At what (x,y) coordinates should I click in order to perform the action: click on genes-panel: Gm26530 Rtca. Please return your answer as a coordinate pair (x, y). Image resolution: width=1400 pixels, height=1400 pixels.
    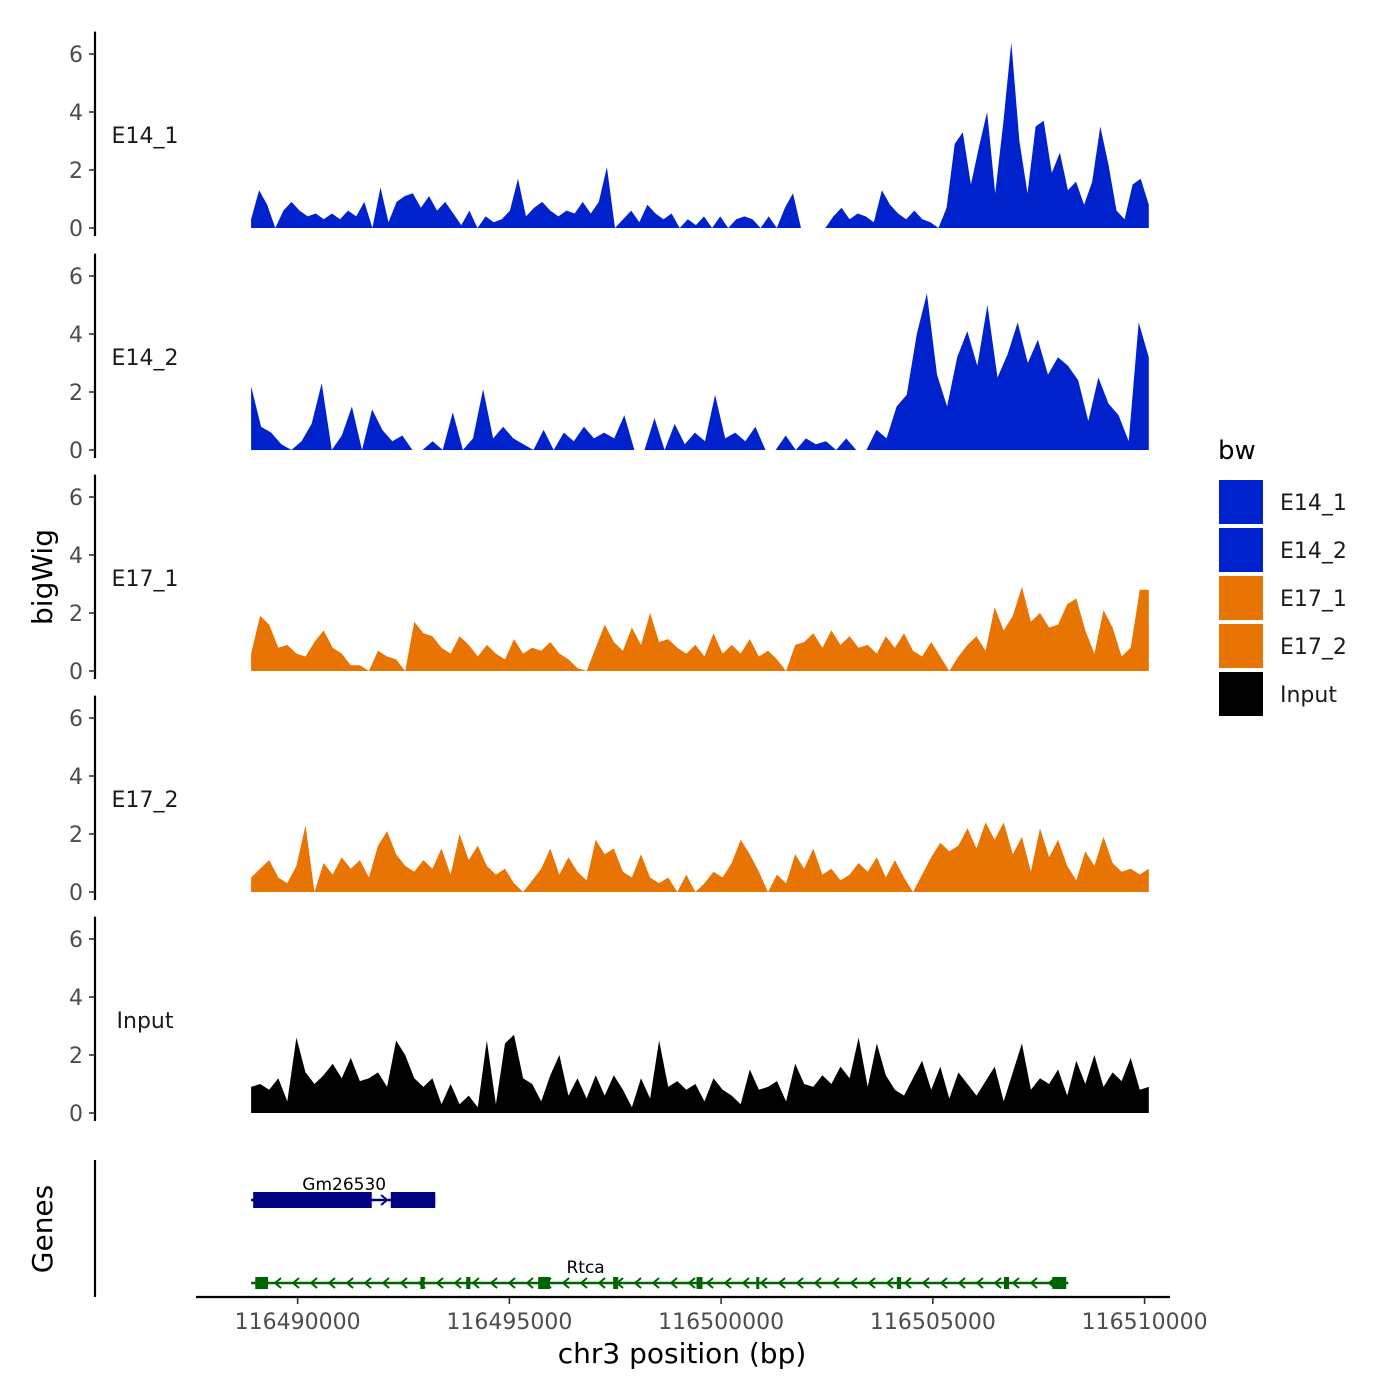
    Looking at the image, I should click on (581, 1228).